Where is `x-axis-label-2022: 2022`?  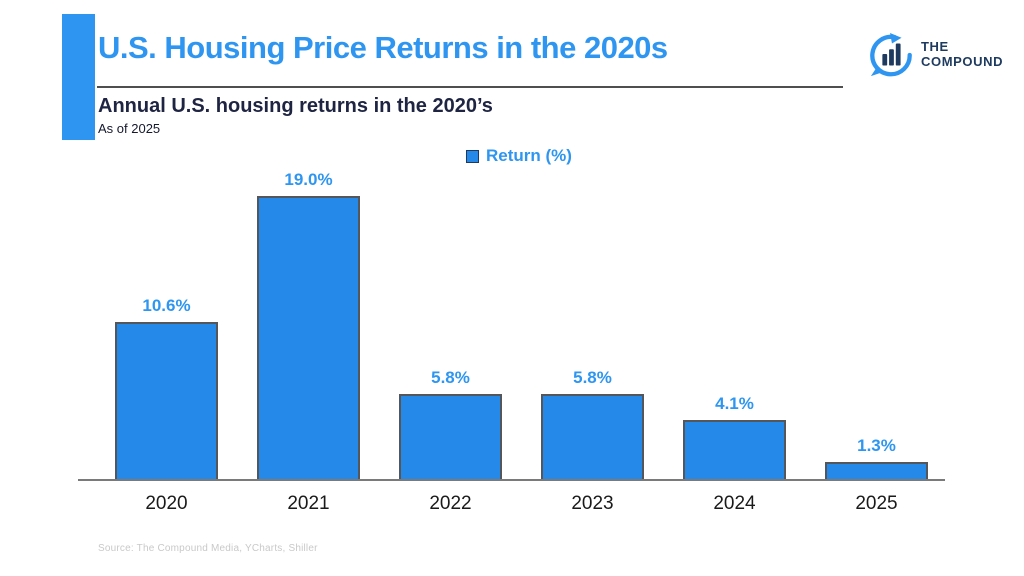 x-axis-label-2022: 2022 is located at coordinates (450, 503).